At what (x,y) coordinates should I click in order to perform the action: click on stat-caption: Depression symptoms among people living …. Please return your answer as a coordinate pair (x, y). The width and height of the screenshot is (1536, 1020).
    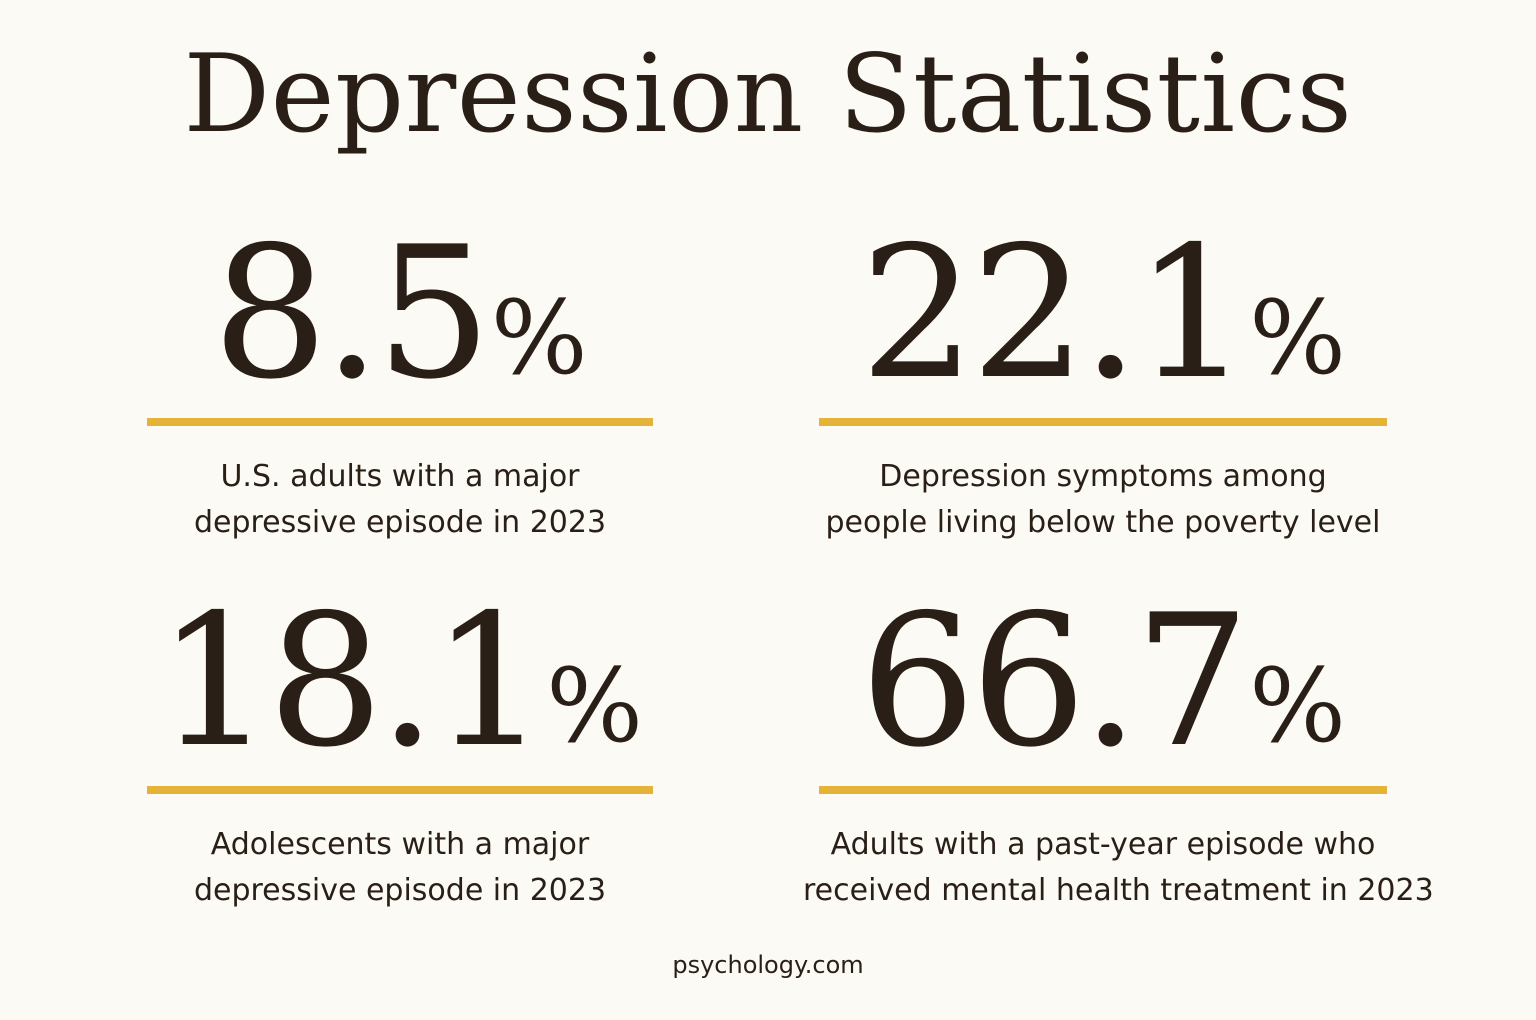
    Looking at the image, I should click on (1103, 500).